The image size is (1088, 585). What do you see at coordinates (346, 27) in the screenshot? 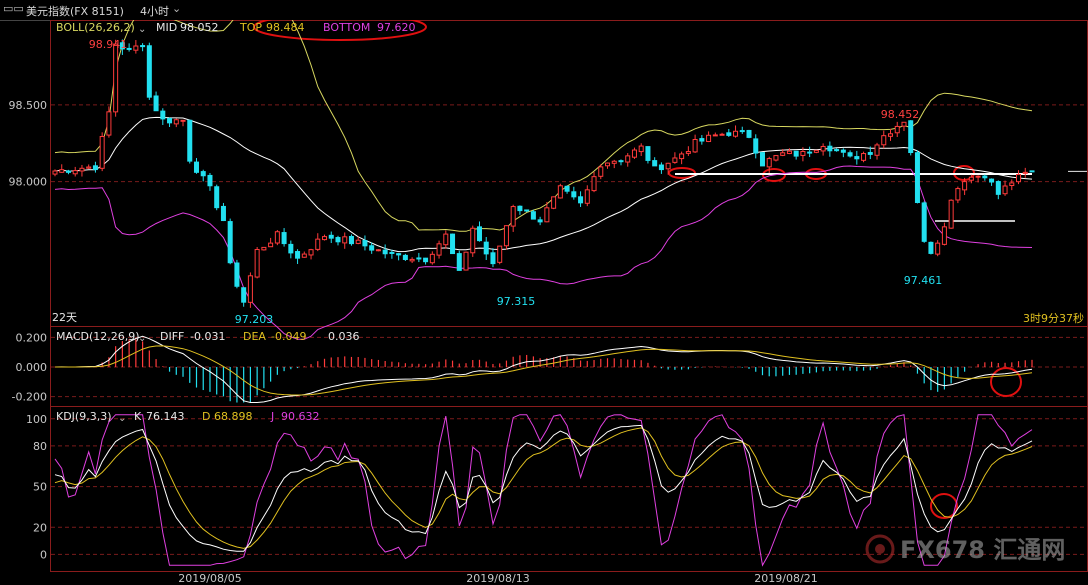
I see `bottom-label: BOTTOM` at bounding box center [346, 27].